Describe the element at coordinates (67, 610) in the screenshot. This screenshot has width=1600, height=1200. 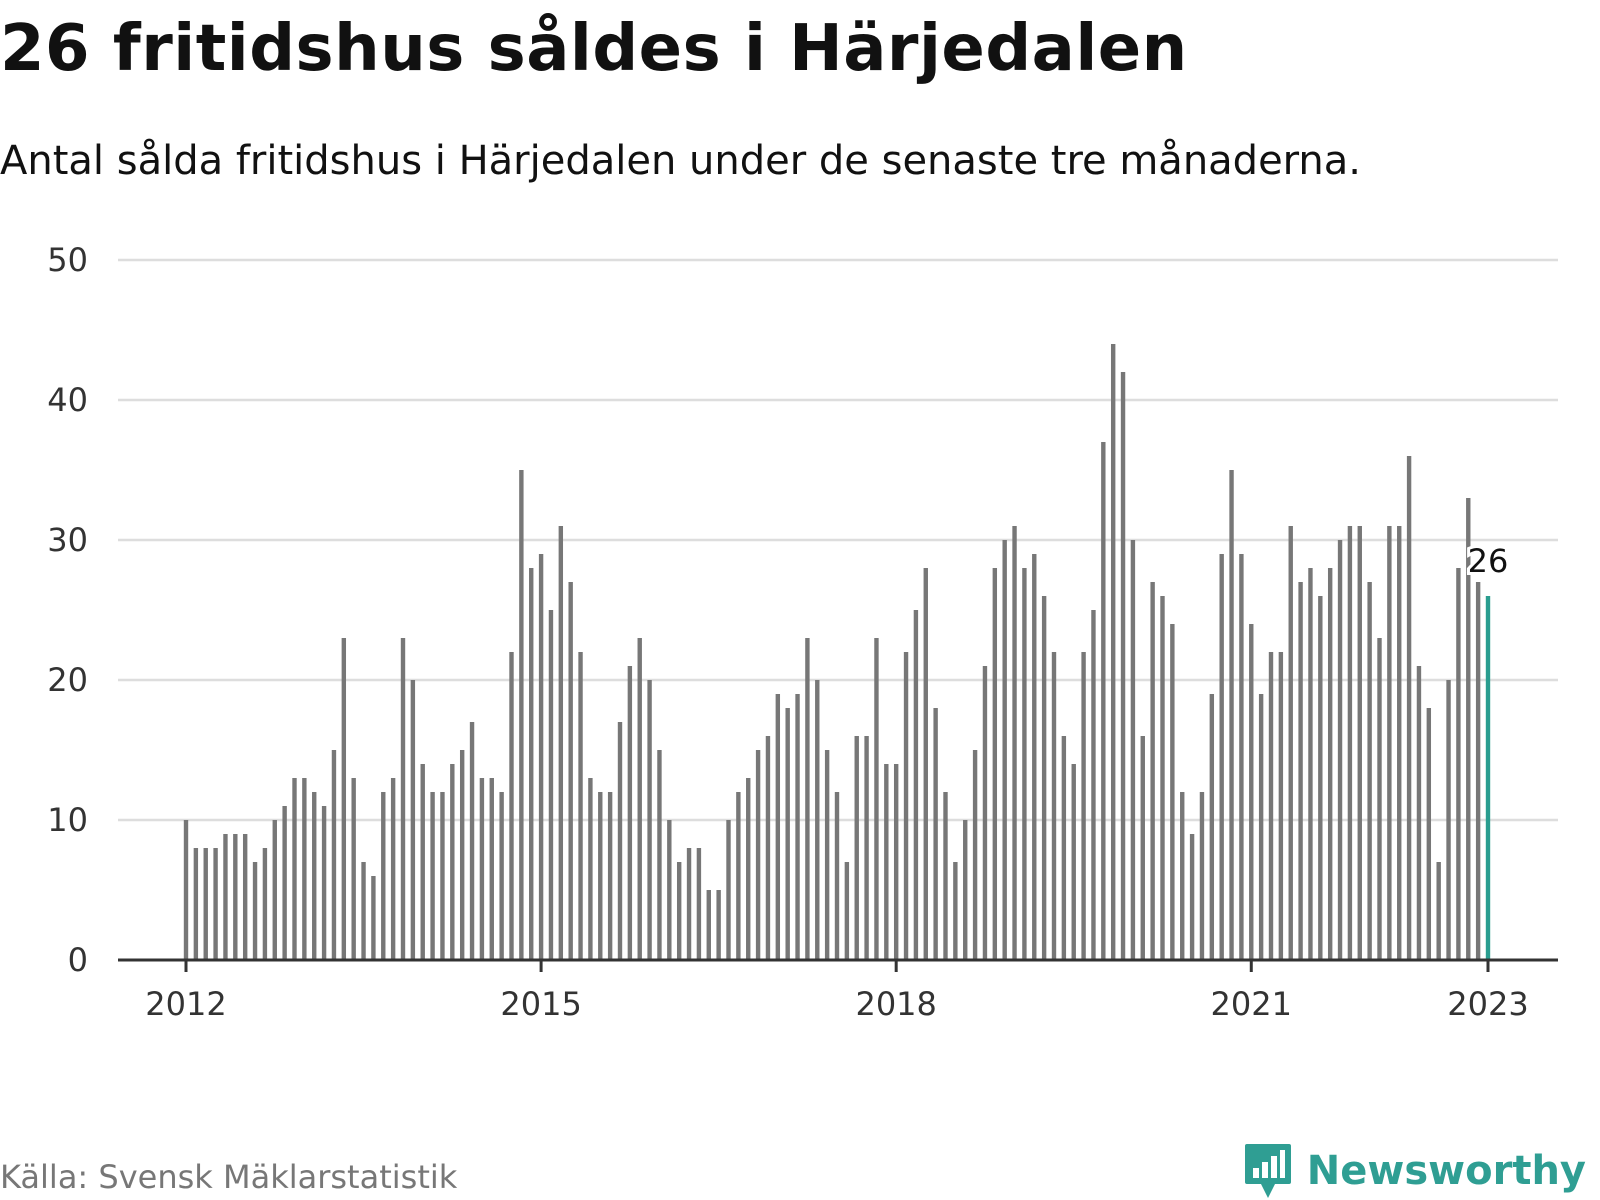
I see `y-axis-labels: 0 10 20 30 40 50` at that location.